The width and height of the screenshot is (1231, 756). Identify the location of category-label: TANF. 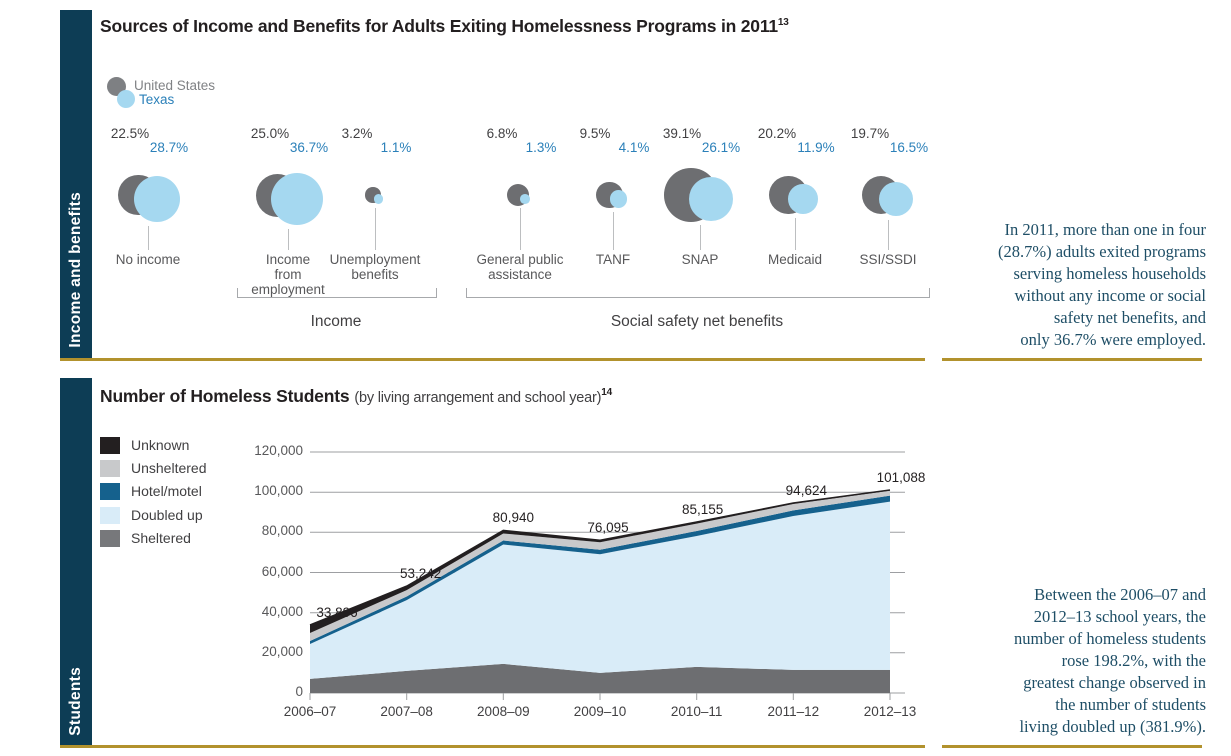
(613, 259).